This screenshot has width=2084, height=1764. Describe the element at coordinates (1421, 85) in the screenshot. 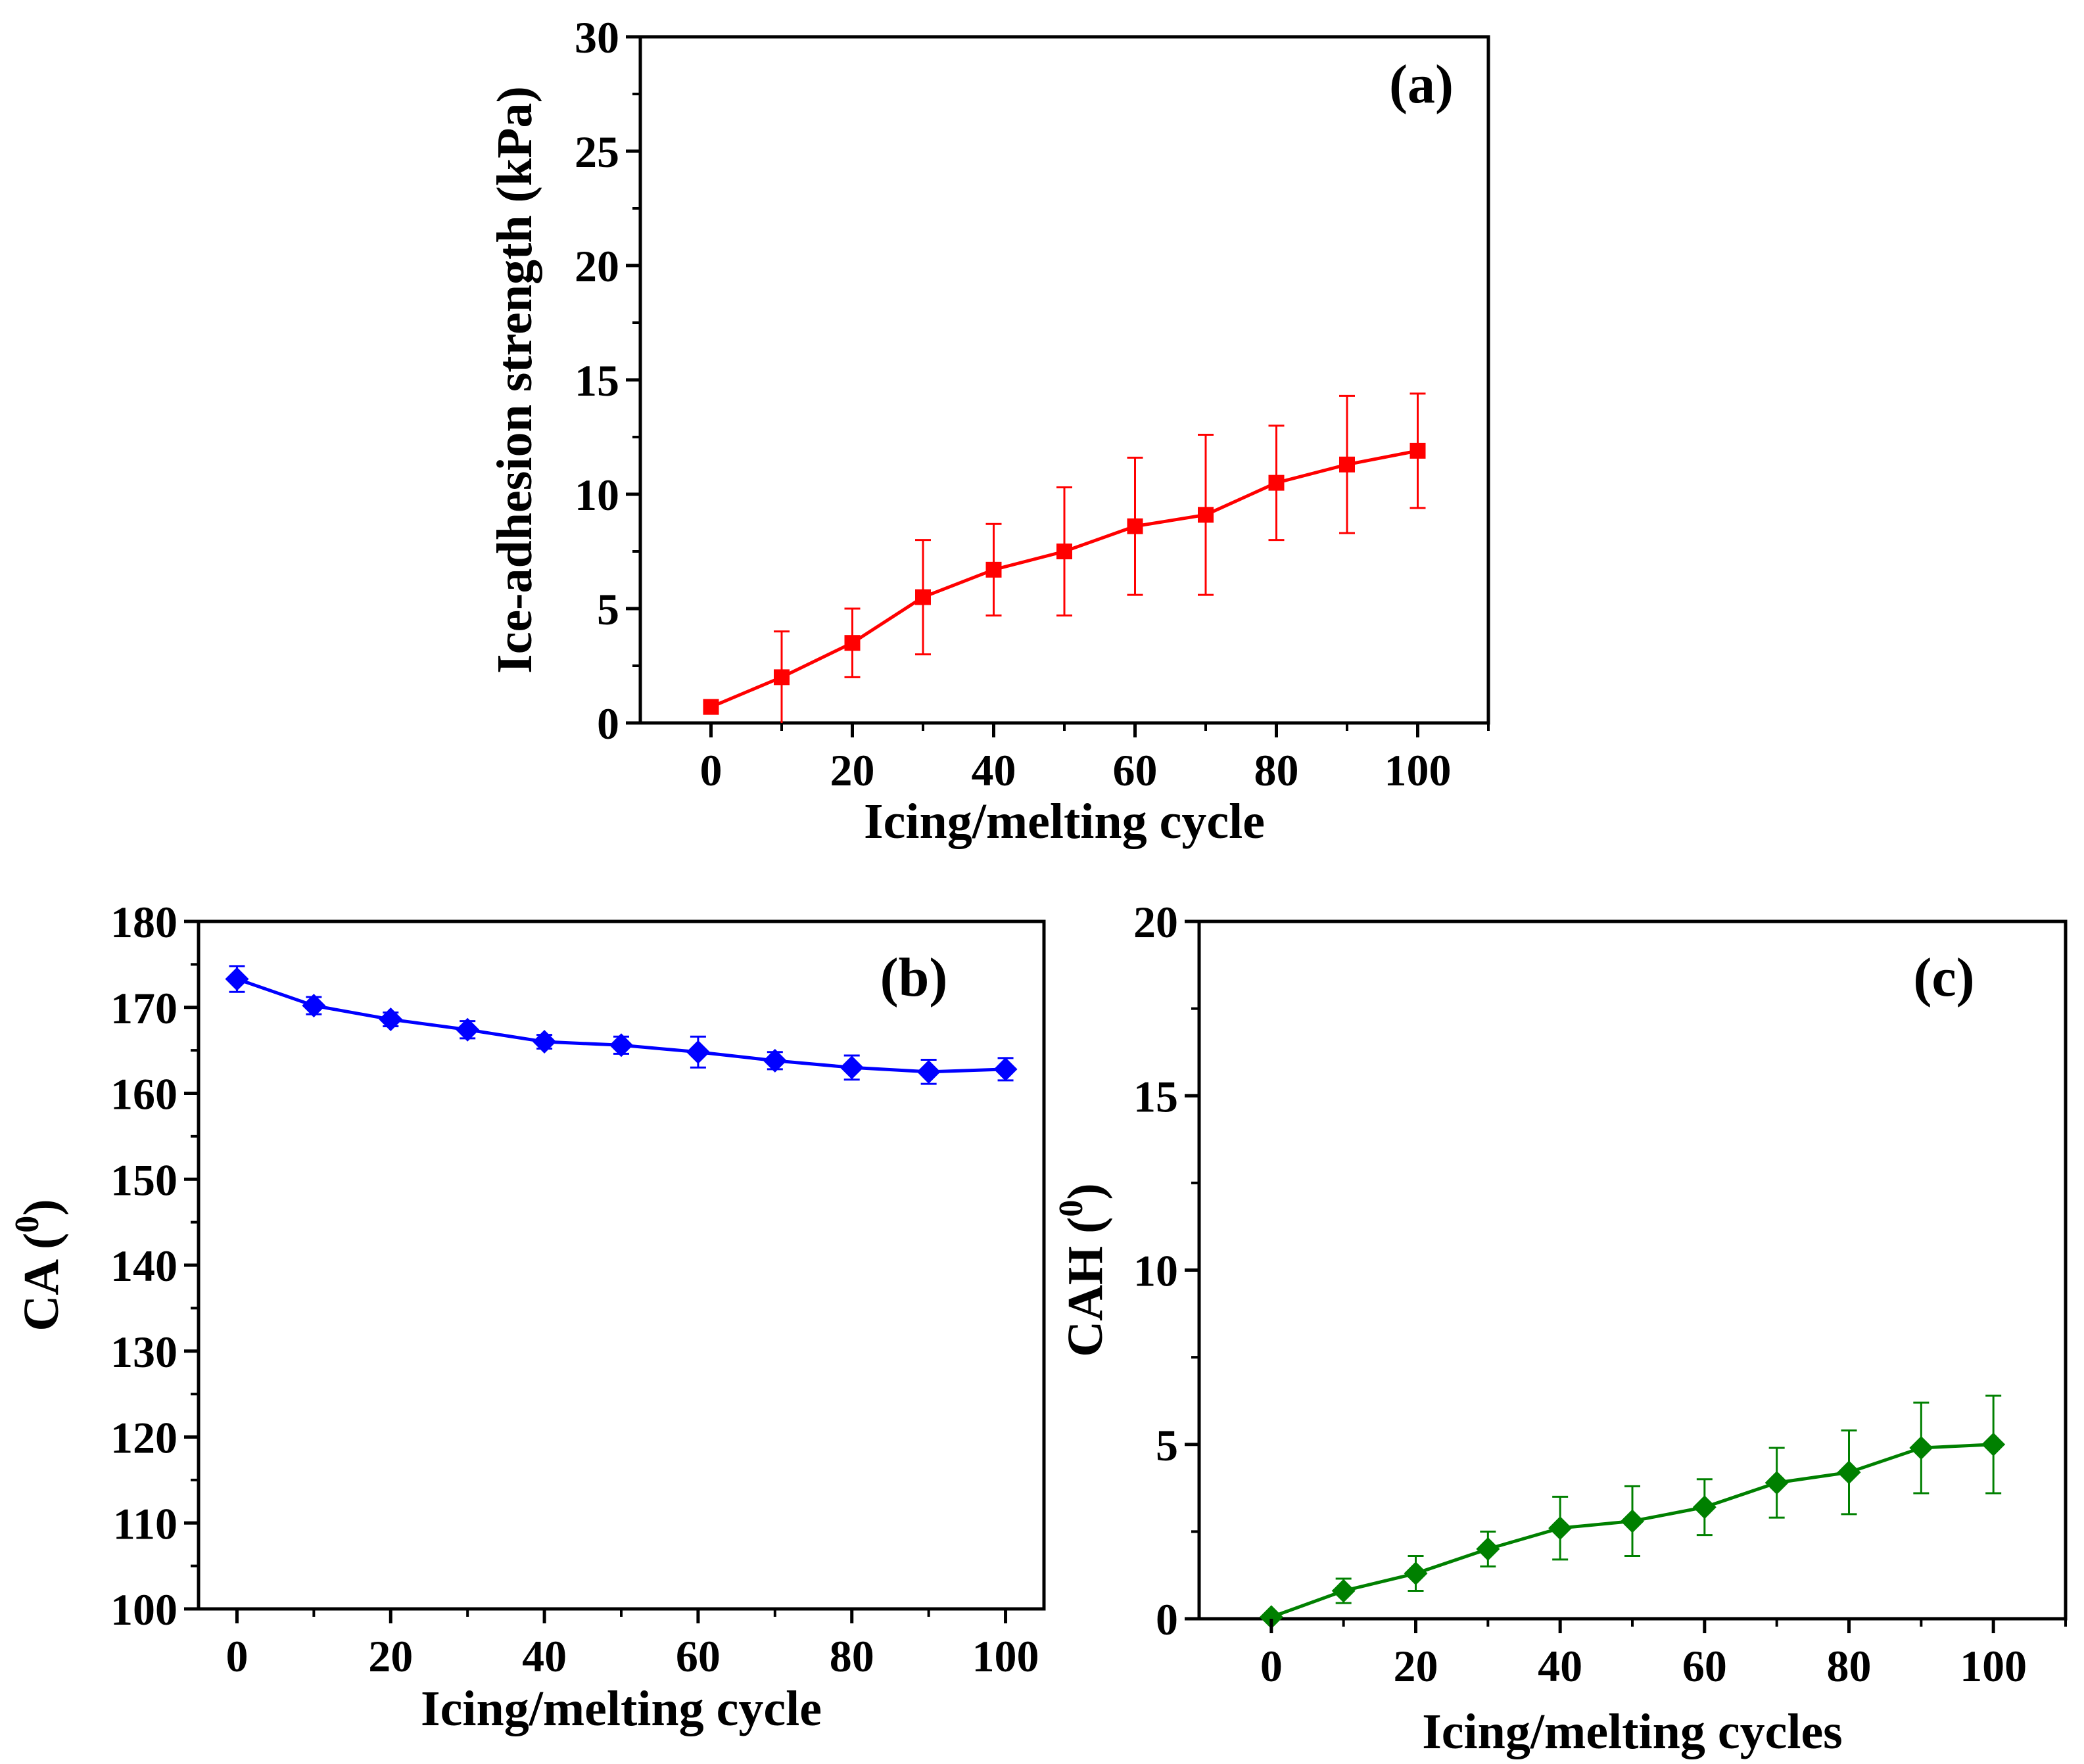

I see `panel-label: (a)` at that location.